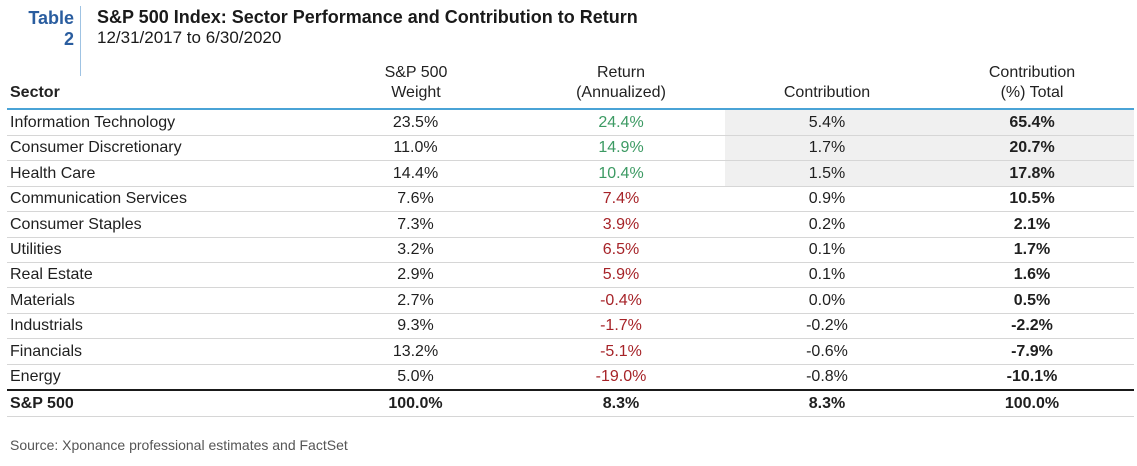 The width and height of the screenshot is (1137, 466). I want to click on row-weight: 2.7%, so click(415, 300).